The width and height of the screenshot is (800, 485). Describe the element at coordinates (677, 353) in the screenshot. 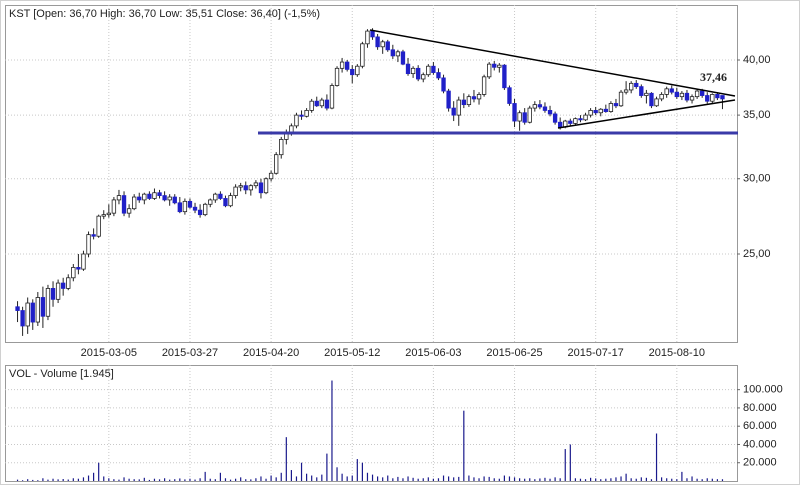

I see `x-tick-label: 2015-08-10` at that location.